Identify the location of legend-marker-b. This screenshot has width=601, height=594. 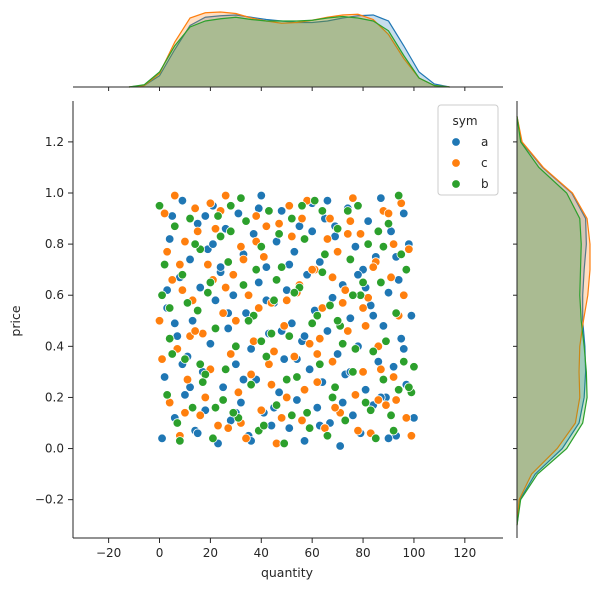
(456, 184).